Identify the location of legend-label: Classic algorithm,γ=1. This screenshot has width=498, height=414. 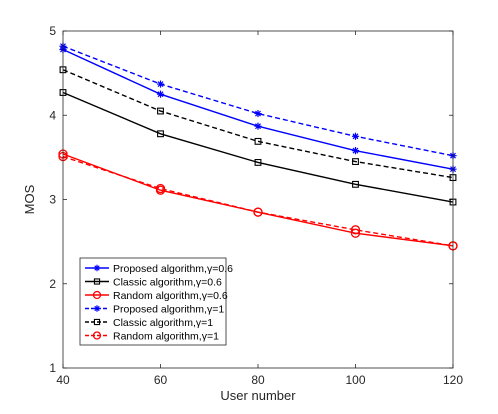
(163, 323).